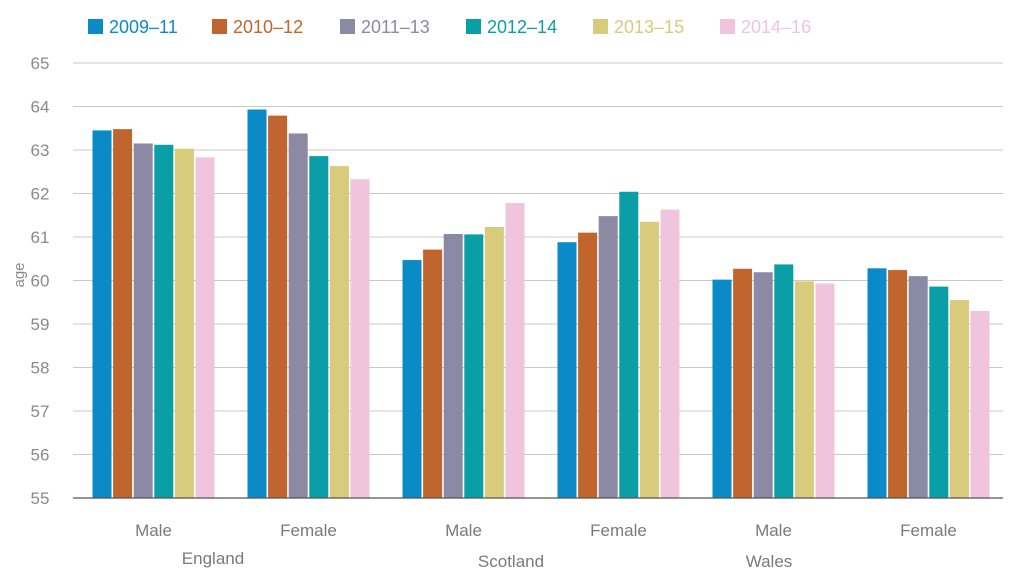 The height and width of the screenshot is (584, 1026). Describe the element at coordinates (40, 237) in the screenshot. I see `y-tick-label: 61` at that location.